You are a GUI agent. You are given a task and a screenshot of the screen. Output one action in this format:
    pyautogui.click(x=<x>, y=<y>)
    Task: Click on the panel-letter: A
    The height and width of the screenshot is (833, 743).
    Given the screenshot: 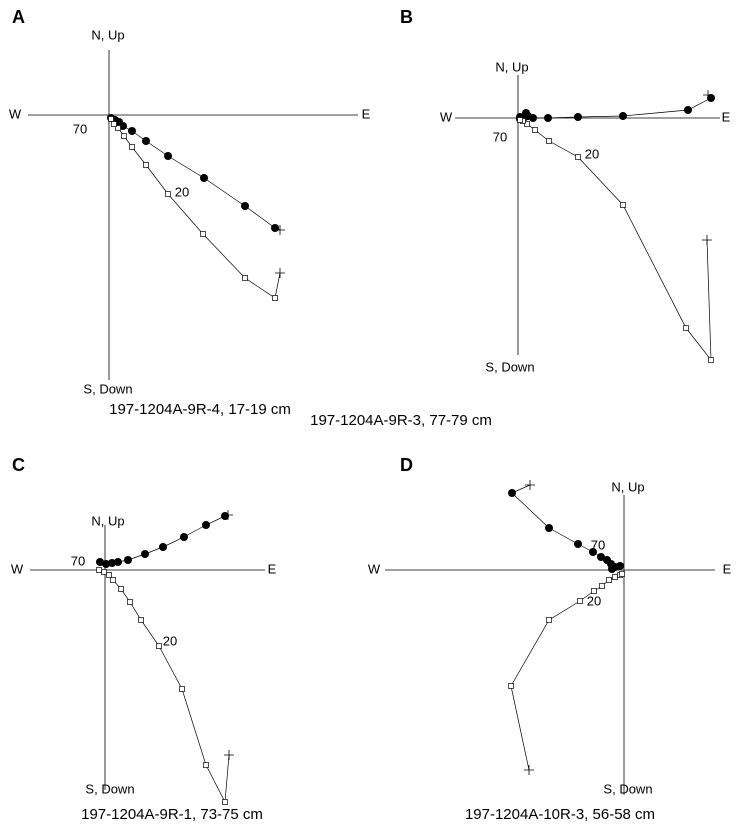 What is the action you would take?
    pyautogui.click(x=18, y=17)
    